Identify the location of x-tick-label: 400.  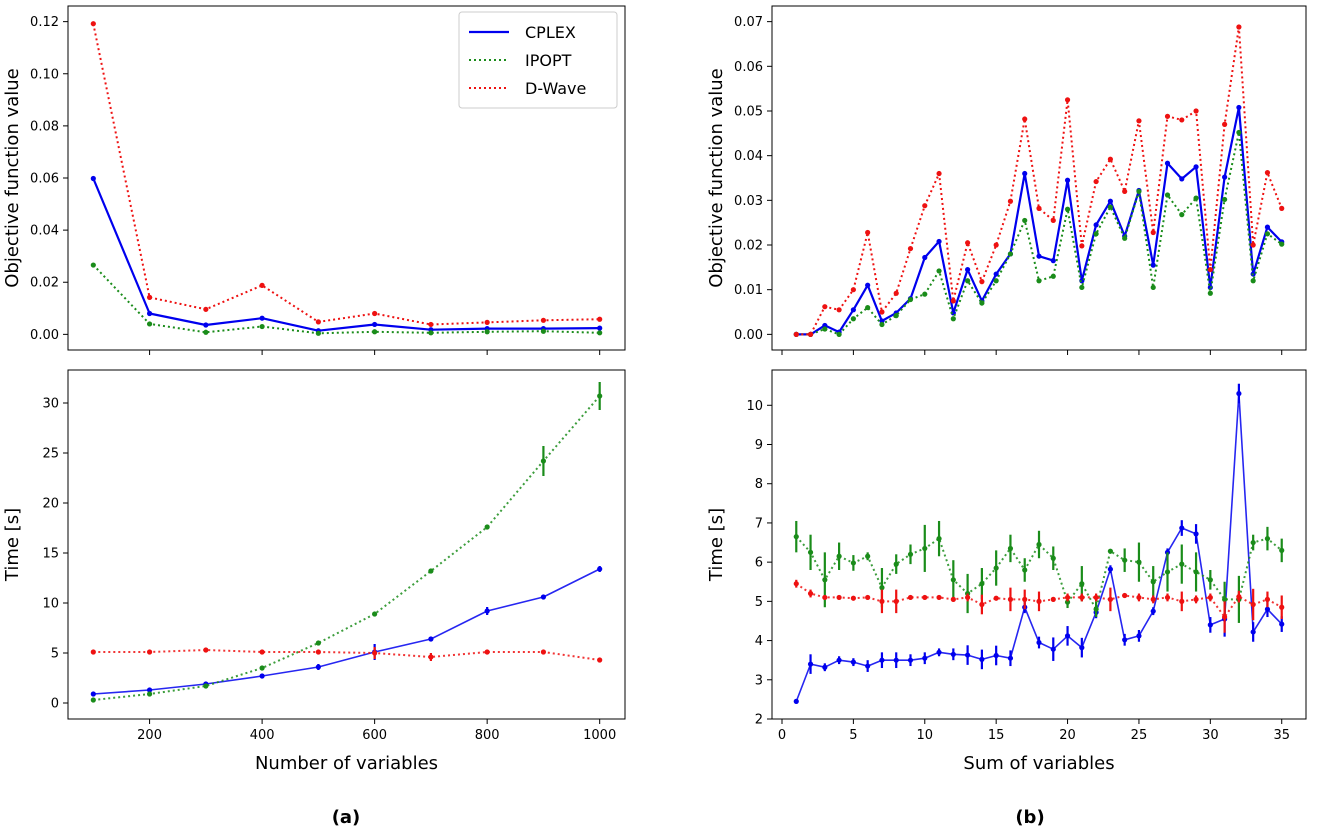
(262, 735).